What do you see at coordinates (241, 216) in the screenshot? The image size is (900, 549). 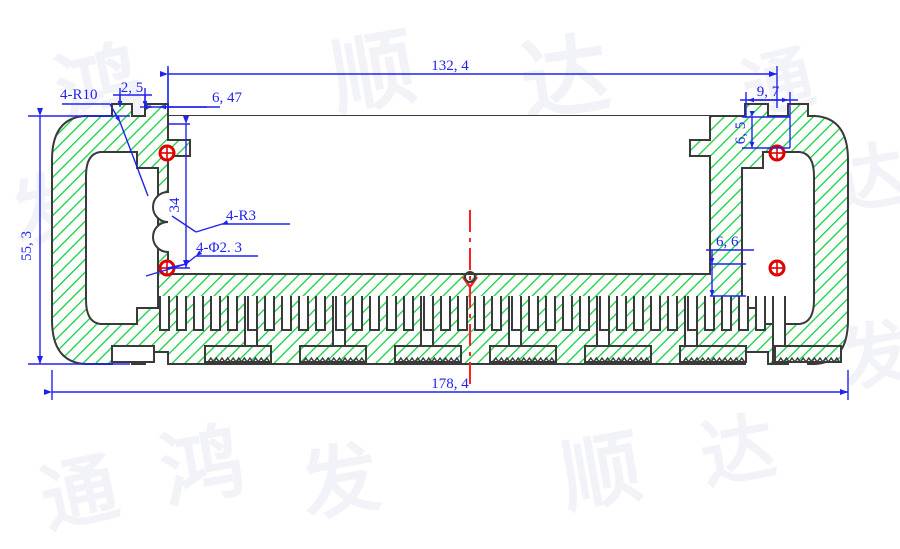 I see `callout-groove-radius-label: 4-R3` at bounding box center [241, 216].